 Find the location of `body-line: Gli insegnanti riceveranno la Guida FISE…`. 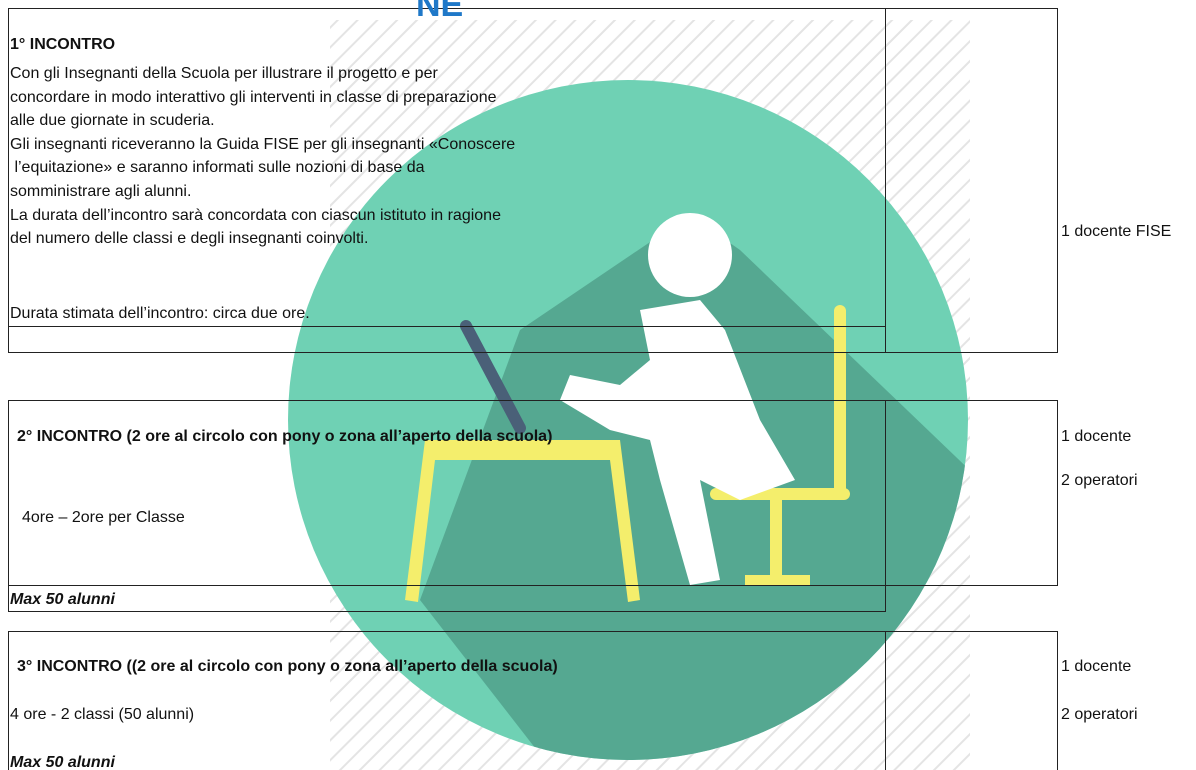

body-line: Gli insegnanti riceveranno la Guida FISE… is located at coordinates (263, 144).